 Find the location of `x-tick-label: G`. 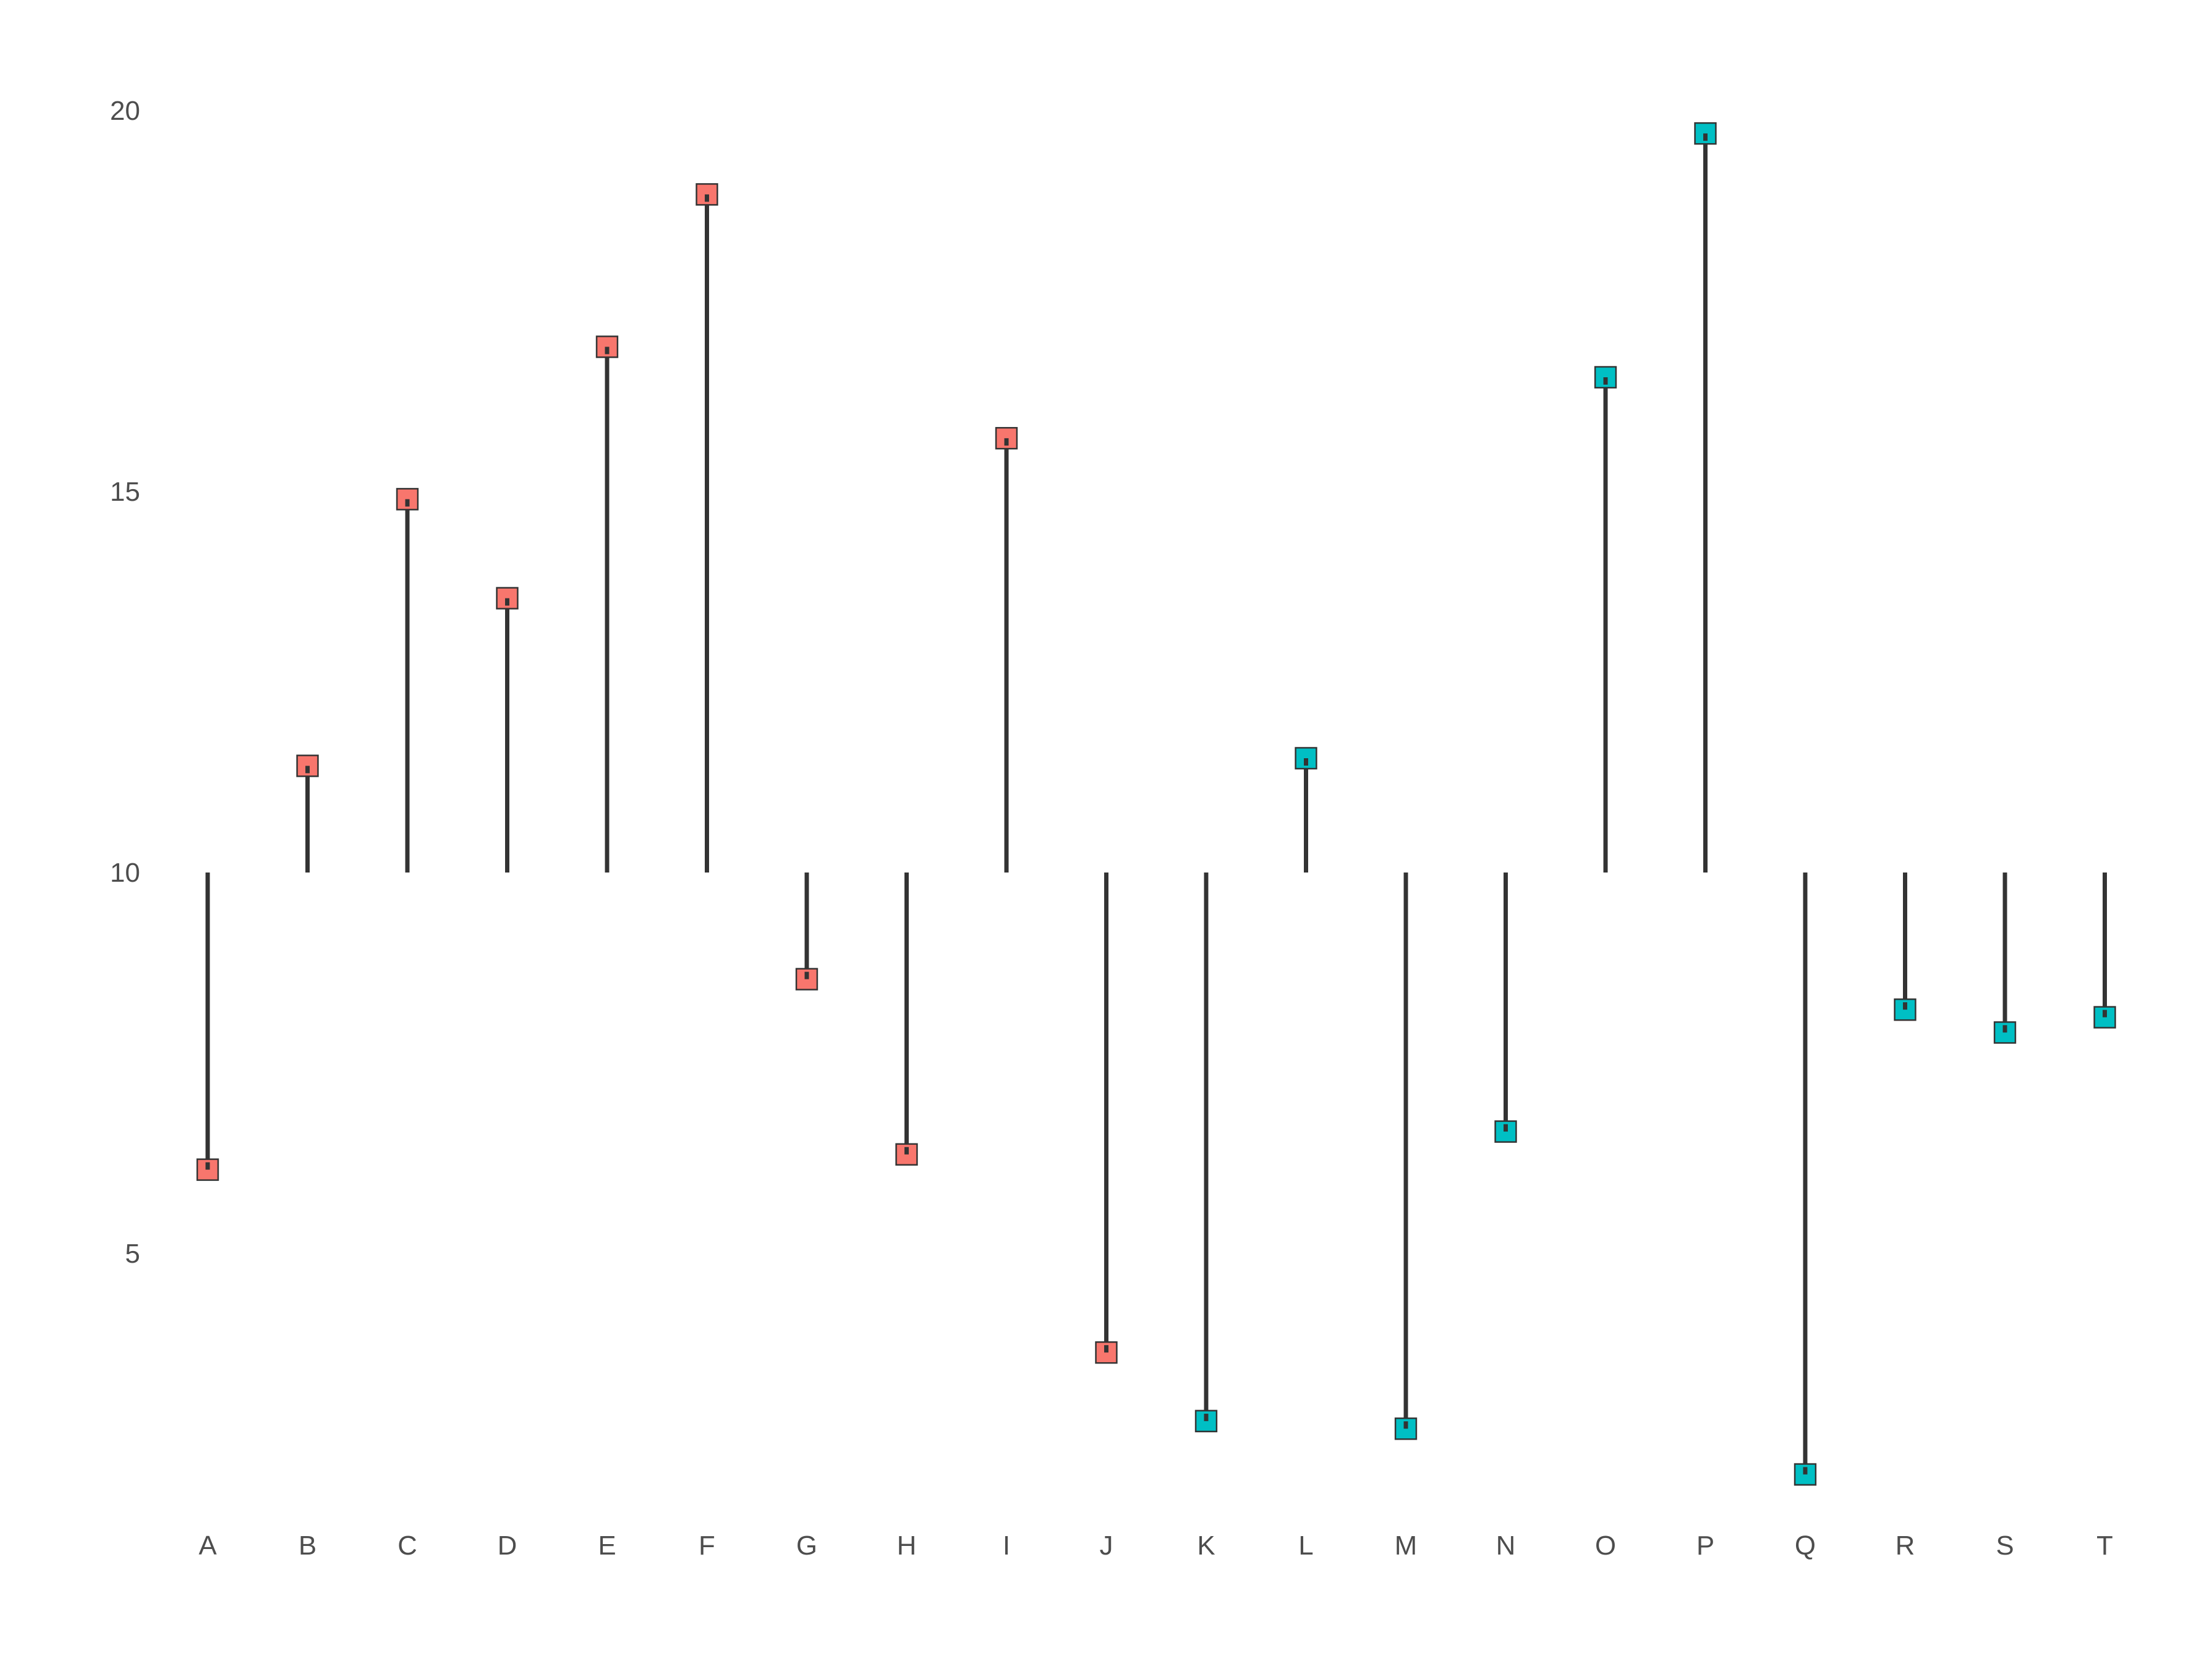

x-tick-label: G is located at coordinates (806, 1546).